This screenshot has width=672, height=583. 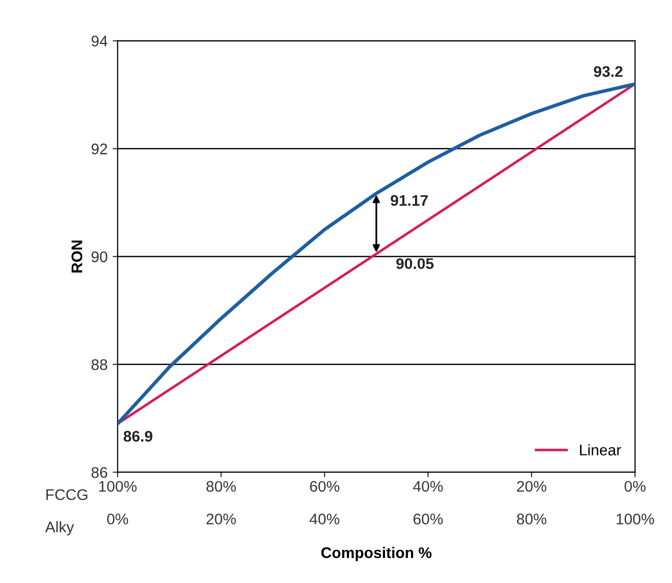 What do you see at coordinates (531, 519) in the screenshot?
I see `x-tick-label: 80%` at bounding box center [531, 519].